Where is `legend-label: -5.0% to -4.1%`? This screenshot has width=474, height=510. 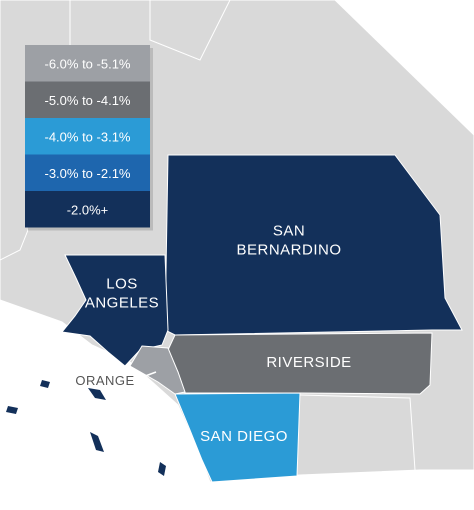 legend-label: -5.0% to -4.1% is located at coordinates (88, 100).